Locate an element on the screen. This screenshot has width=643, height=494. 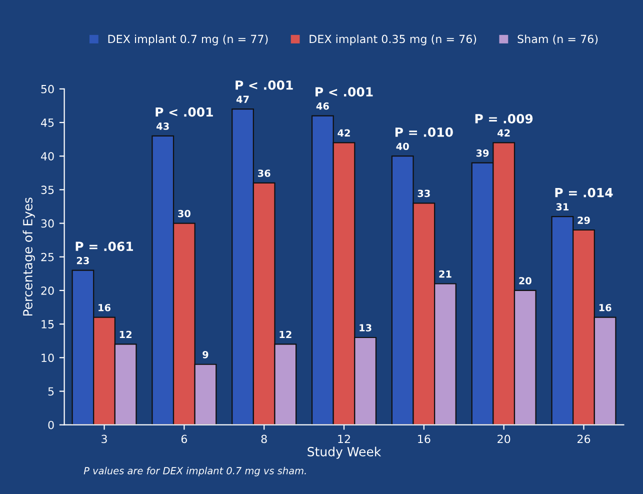
data-label: 40 is located at coordinates (402, 146).